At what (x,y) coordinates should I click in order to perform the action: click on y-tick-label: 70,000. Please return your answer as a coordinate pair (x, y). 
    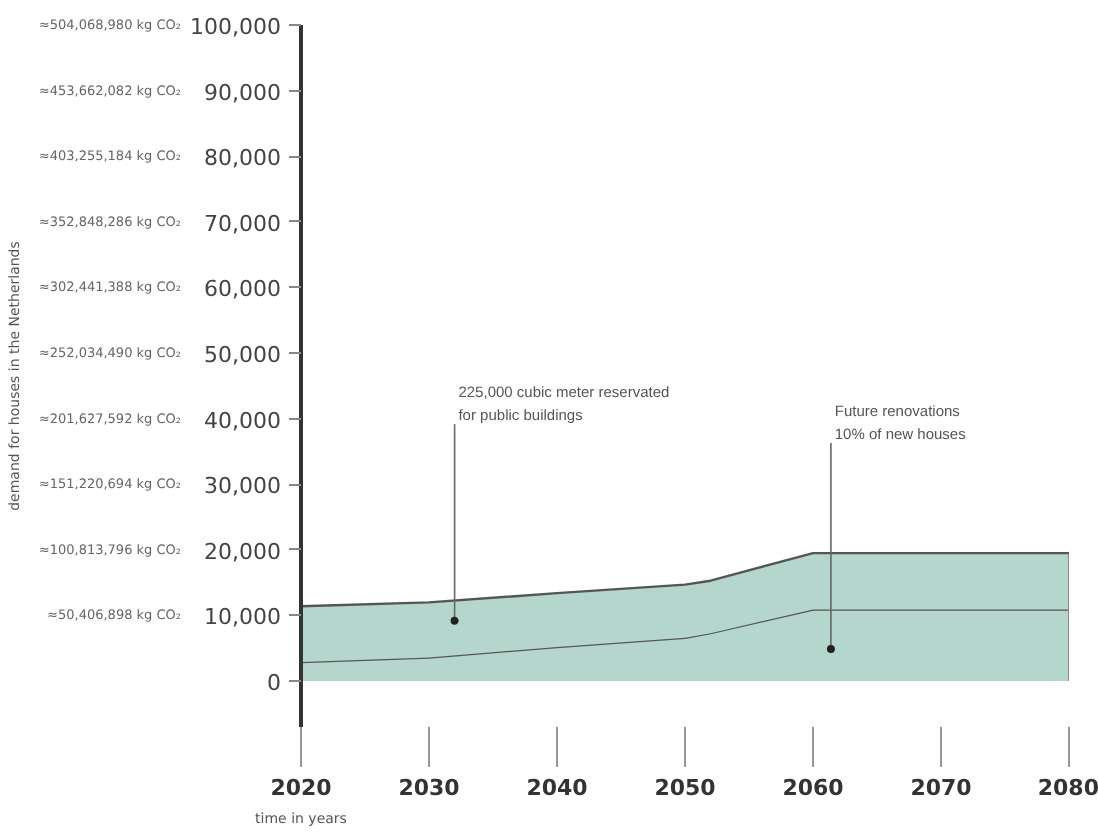
    Looking at the image, I should click on (243, 223).